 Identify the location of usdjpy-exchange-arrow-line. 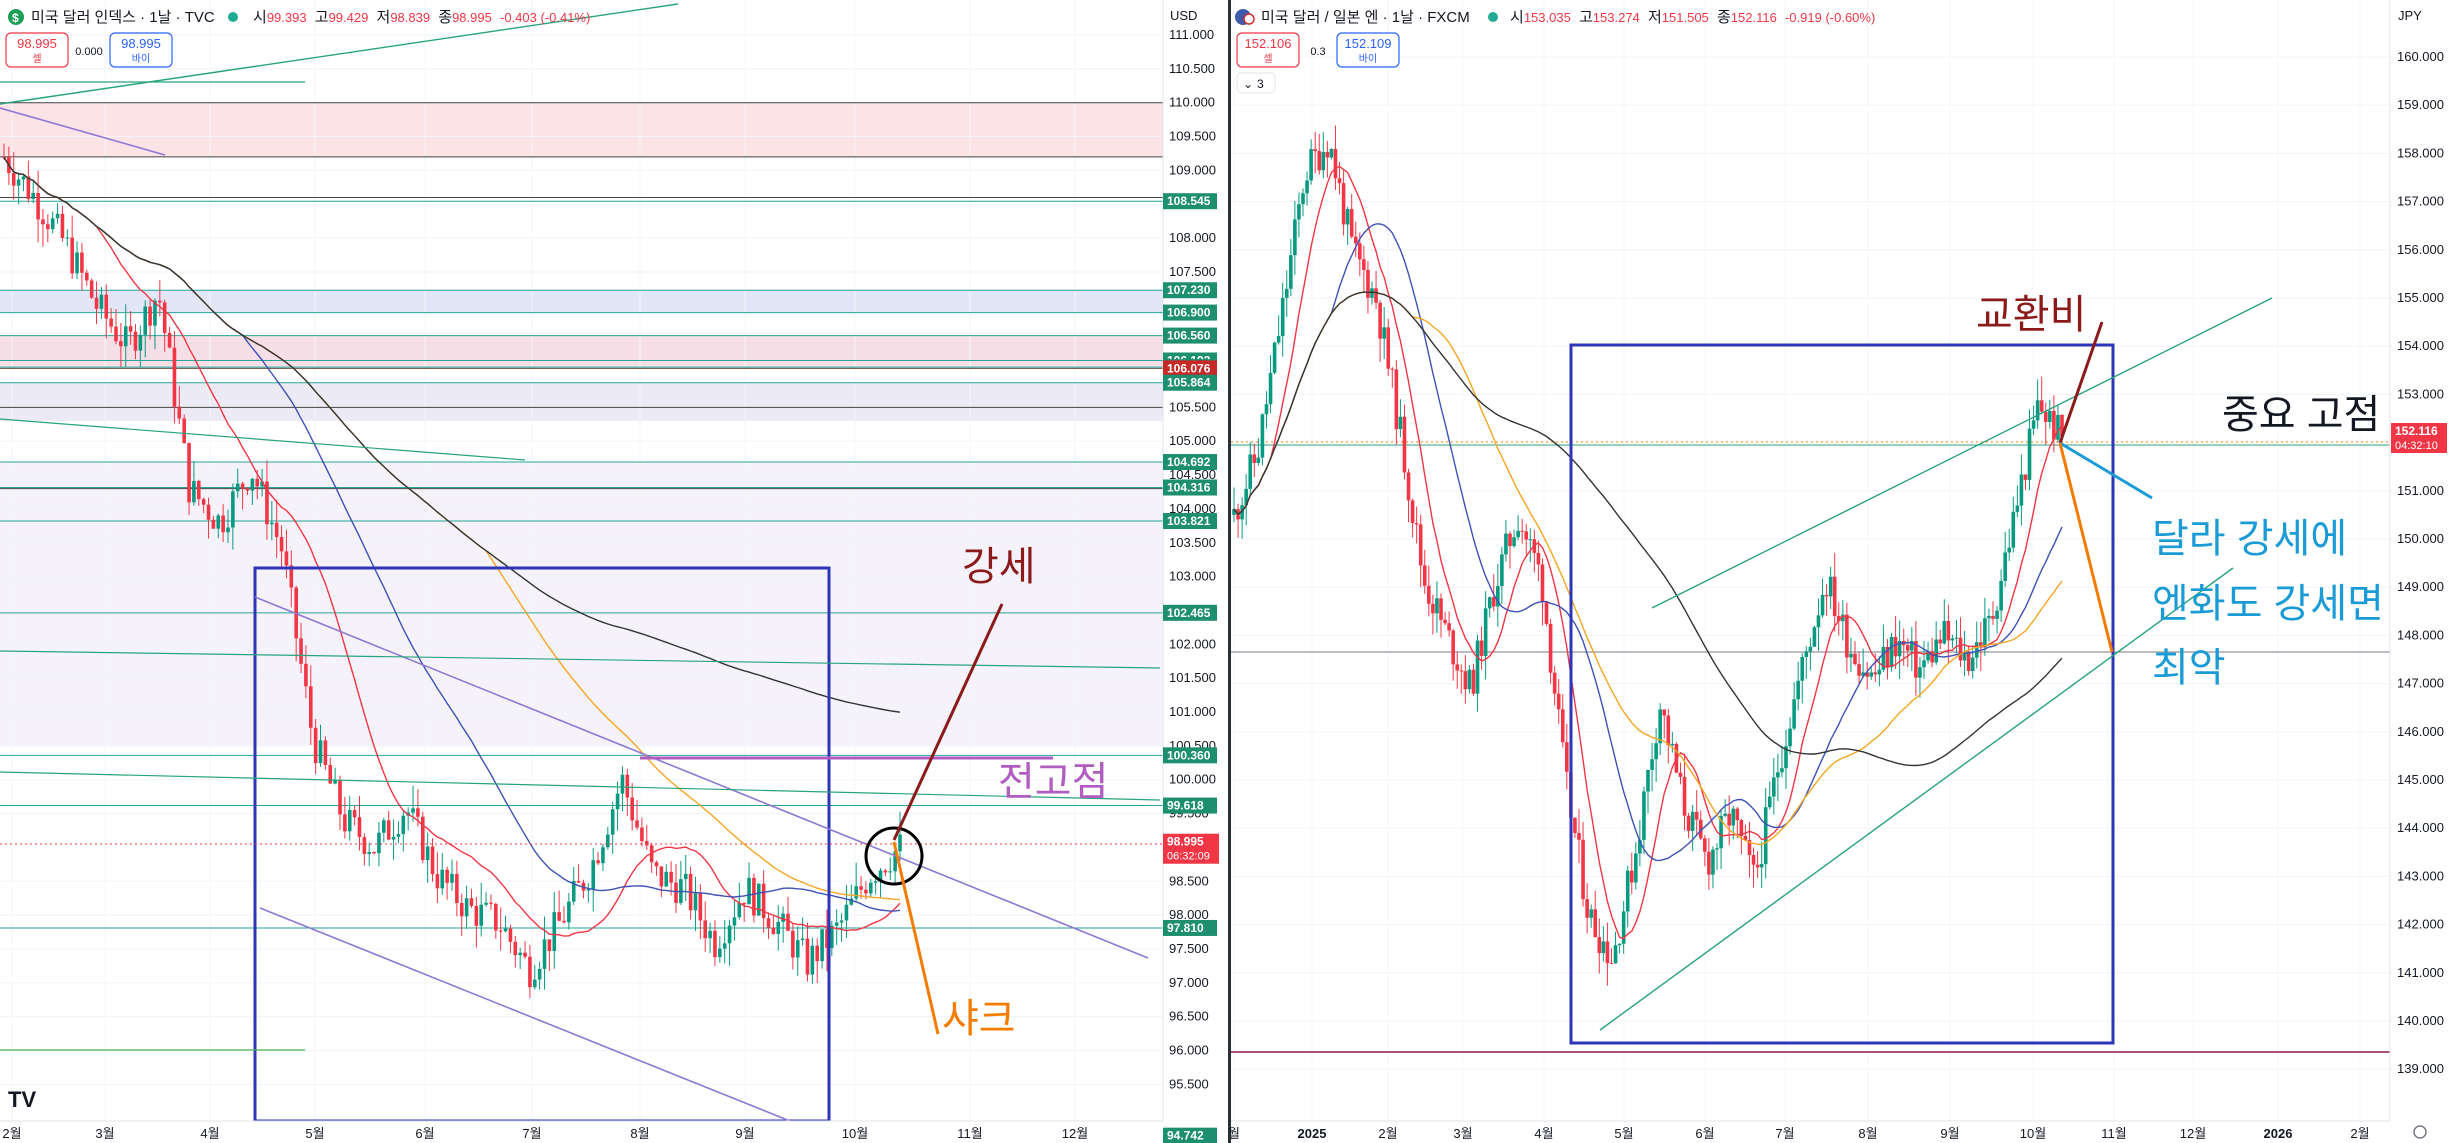
(2081, 382).